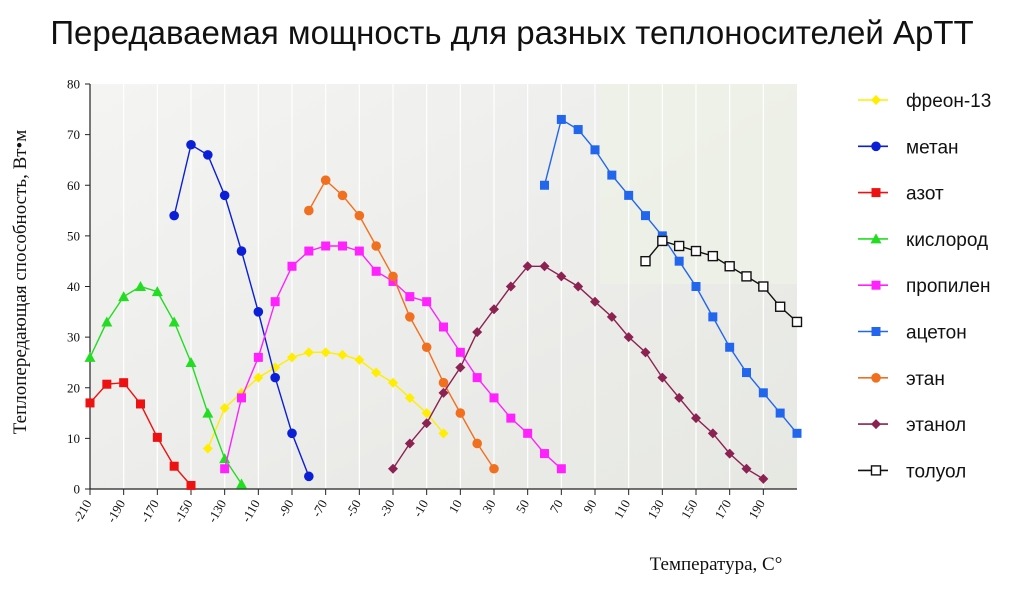 The height and width of the screenshot is (597, 1024). What do you see at coordinates (73, 286) in the screenshot?
I see `y-tick-label: 40` at bounding box center [73, 286].